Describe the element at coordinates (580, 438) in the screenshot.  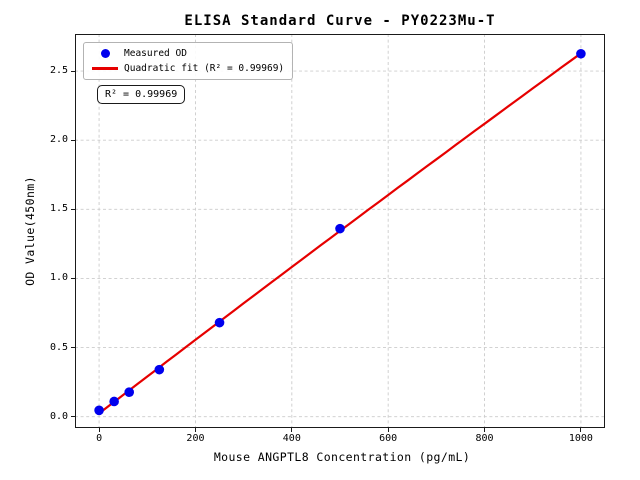
I see `x-tick-label: 1000` at that location.